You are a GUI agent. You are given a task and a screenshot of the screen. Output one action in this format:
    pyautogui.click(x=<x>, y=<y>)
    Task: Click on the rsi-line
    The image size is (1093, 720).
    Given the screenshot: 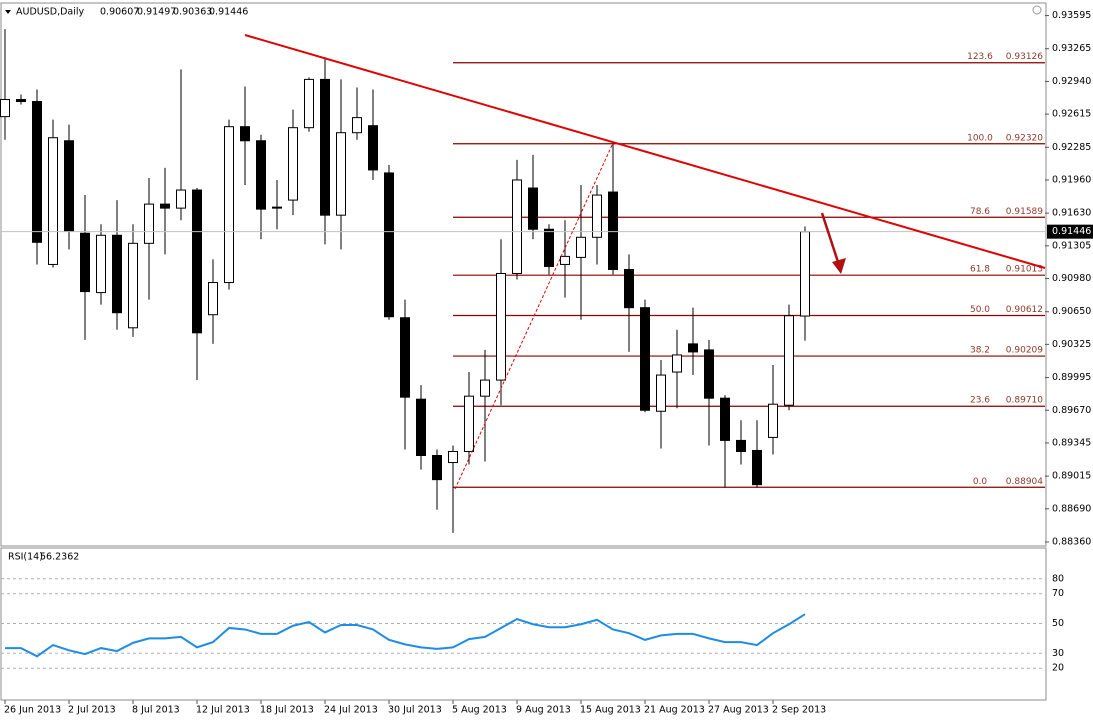 What is the action you would take?
    pyautogui.click(x=405, y=635)
    